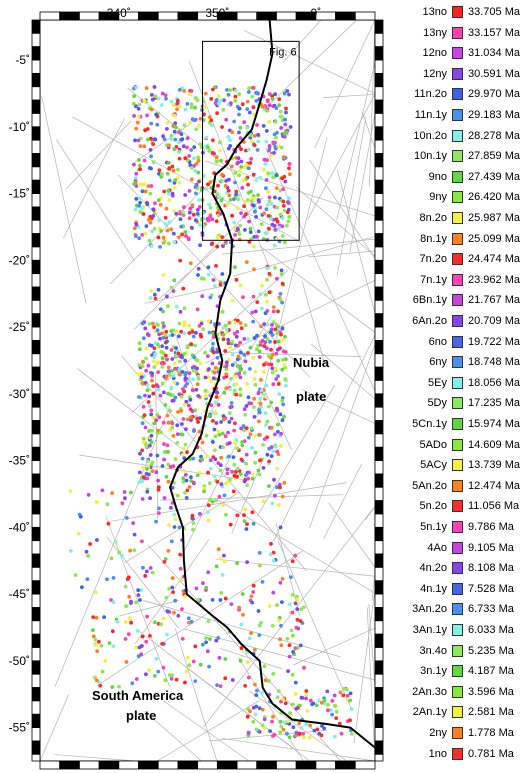 Image resolution: width=520 pixels, height=773 pixels. What do you see at coordinates (457, 506) in the screenshot?
I see `legend-row: 5n.2o 11.056 Ma` at bounding box center [457, 506].